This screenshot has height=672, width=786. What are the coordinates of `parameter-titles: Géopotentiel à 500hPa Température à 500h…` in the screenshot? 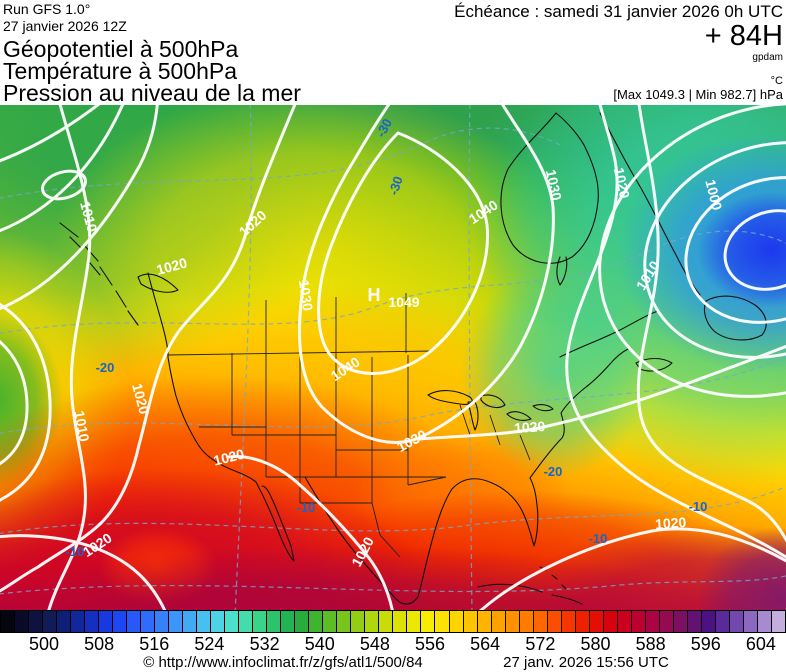 It's located at (152, 70).